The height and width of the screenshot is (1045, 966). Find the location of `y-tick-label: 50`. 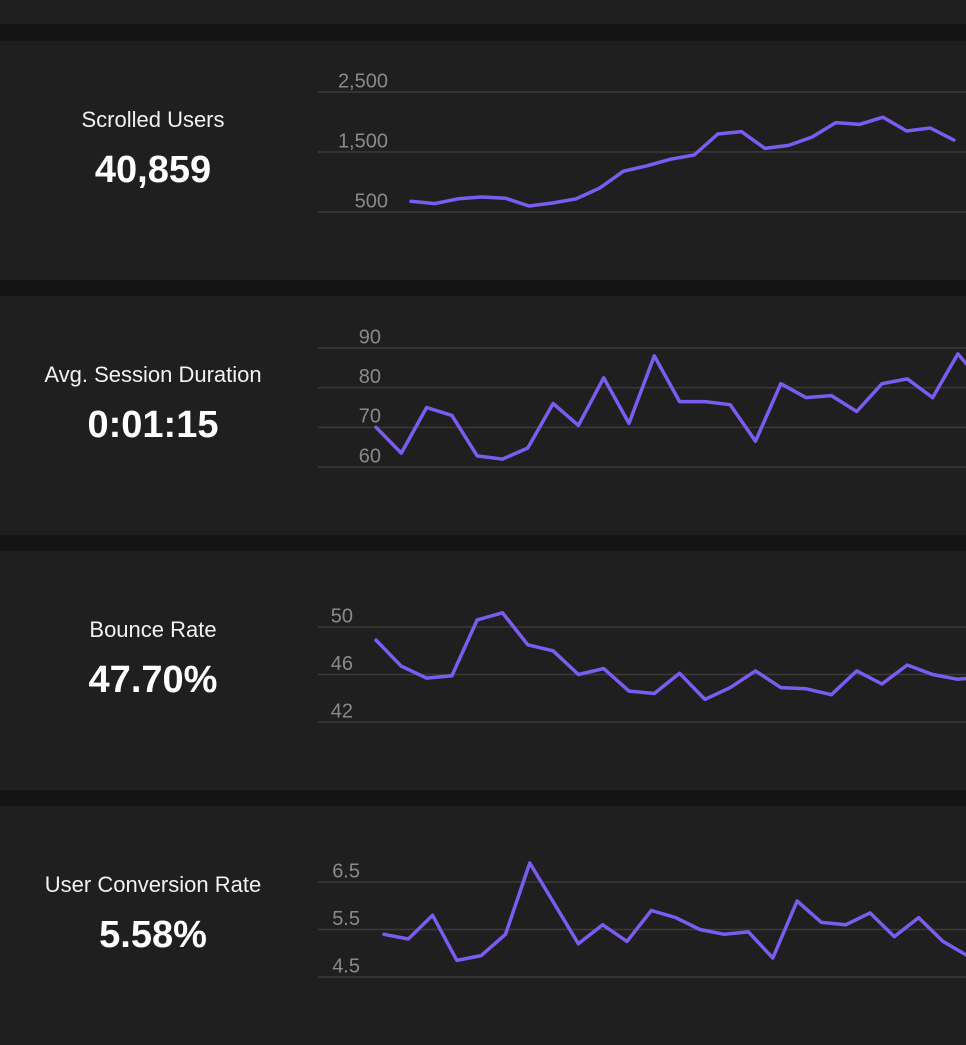

y-tick-label: 50 is located at coordinates (342, 616).